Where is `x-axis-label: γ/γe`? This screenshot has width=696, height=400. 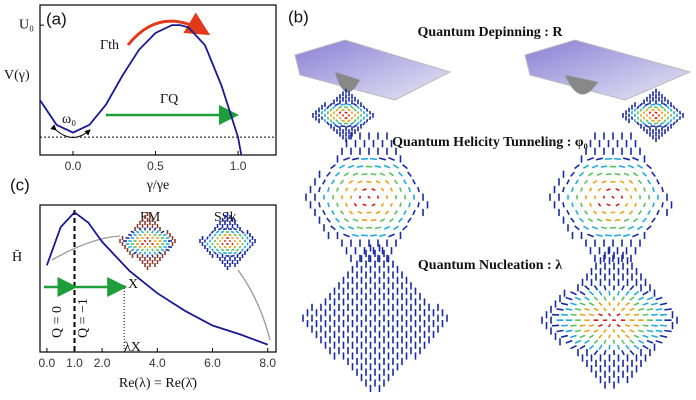 x-axis-label: γ/γe is located at coordinates (157, 185).